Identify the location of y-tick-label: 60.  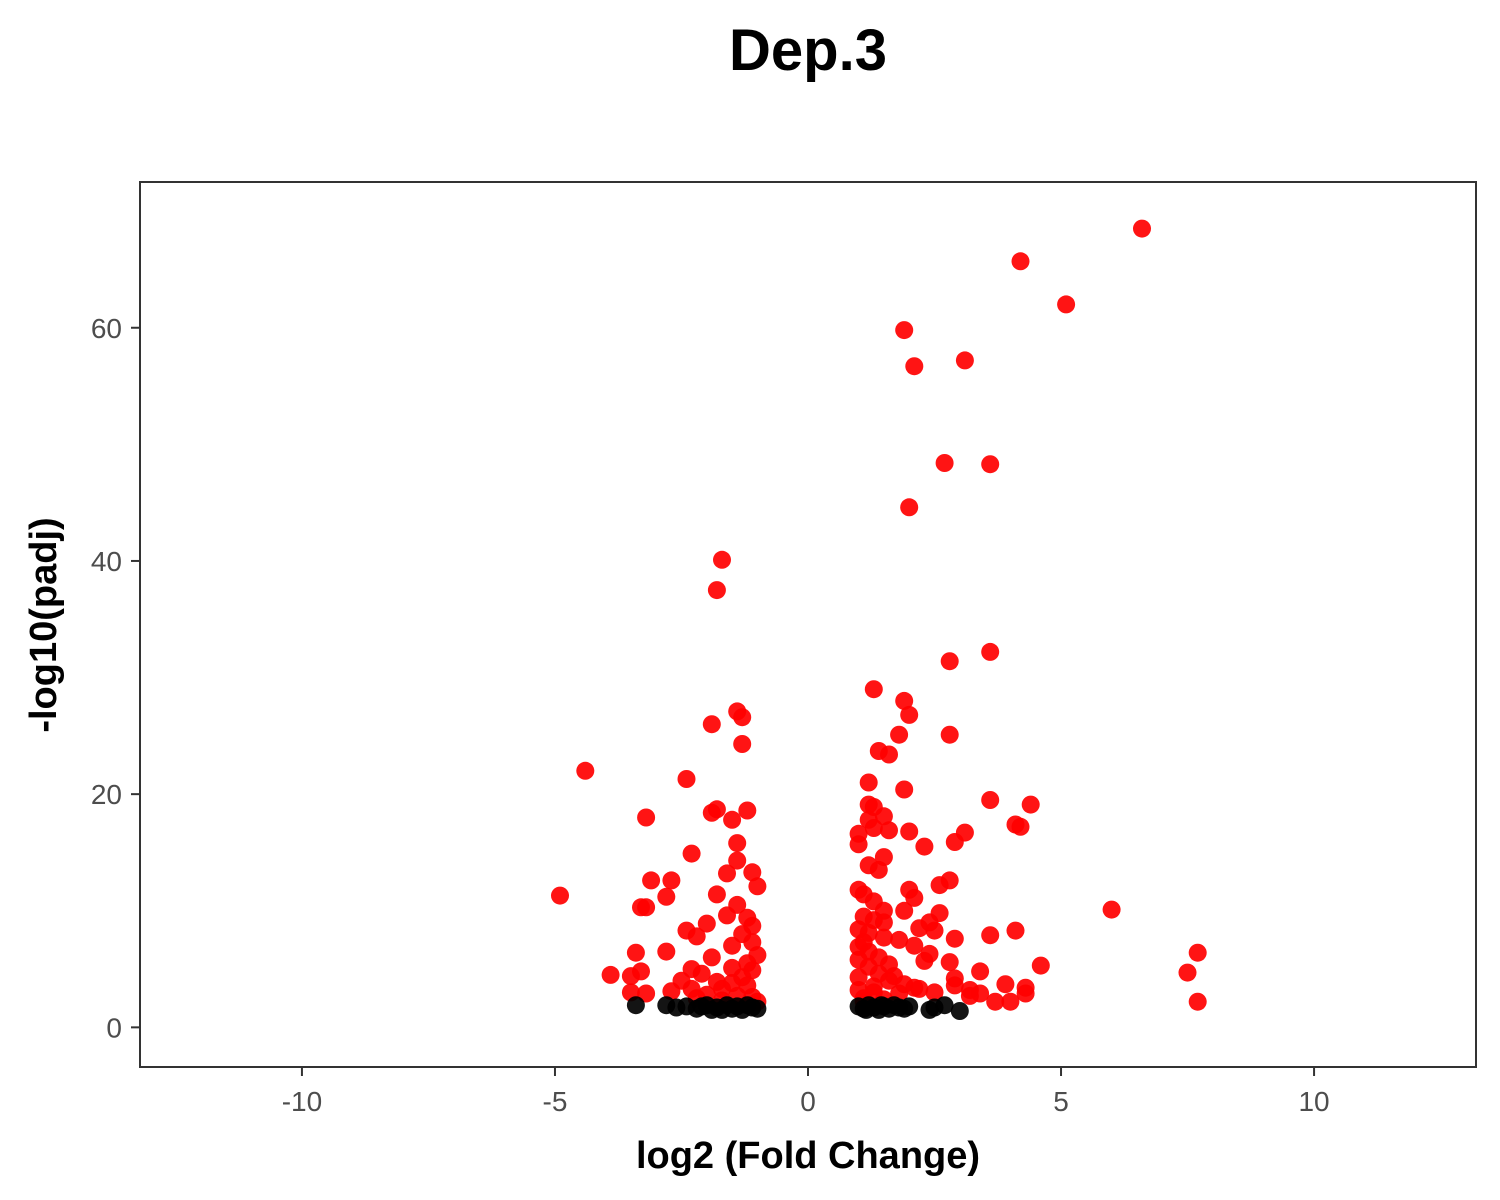
(106, 328).